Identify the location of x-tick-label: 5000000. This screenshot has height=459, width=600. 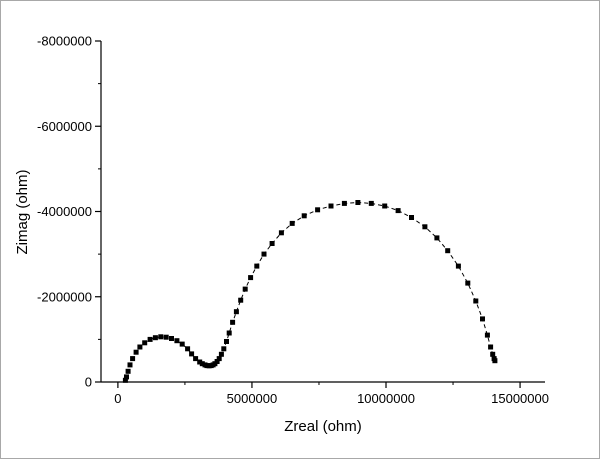
(252, 398).